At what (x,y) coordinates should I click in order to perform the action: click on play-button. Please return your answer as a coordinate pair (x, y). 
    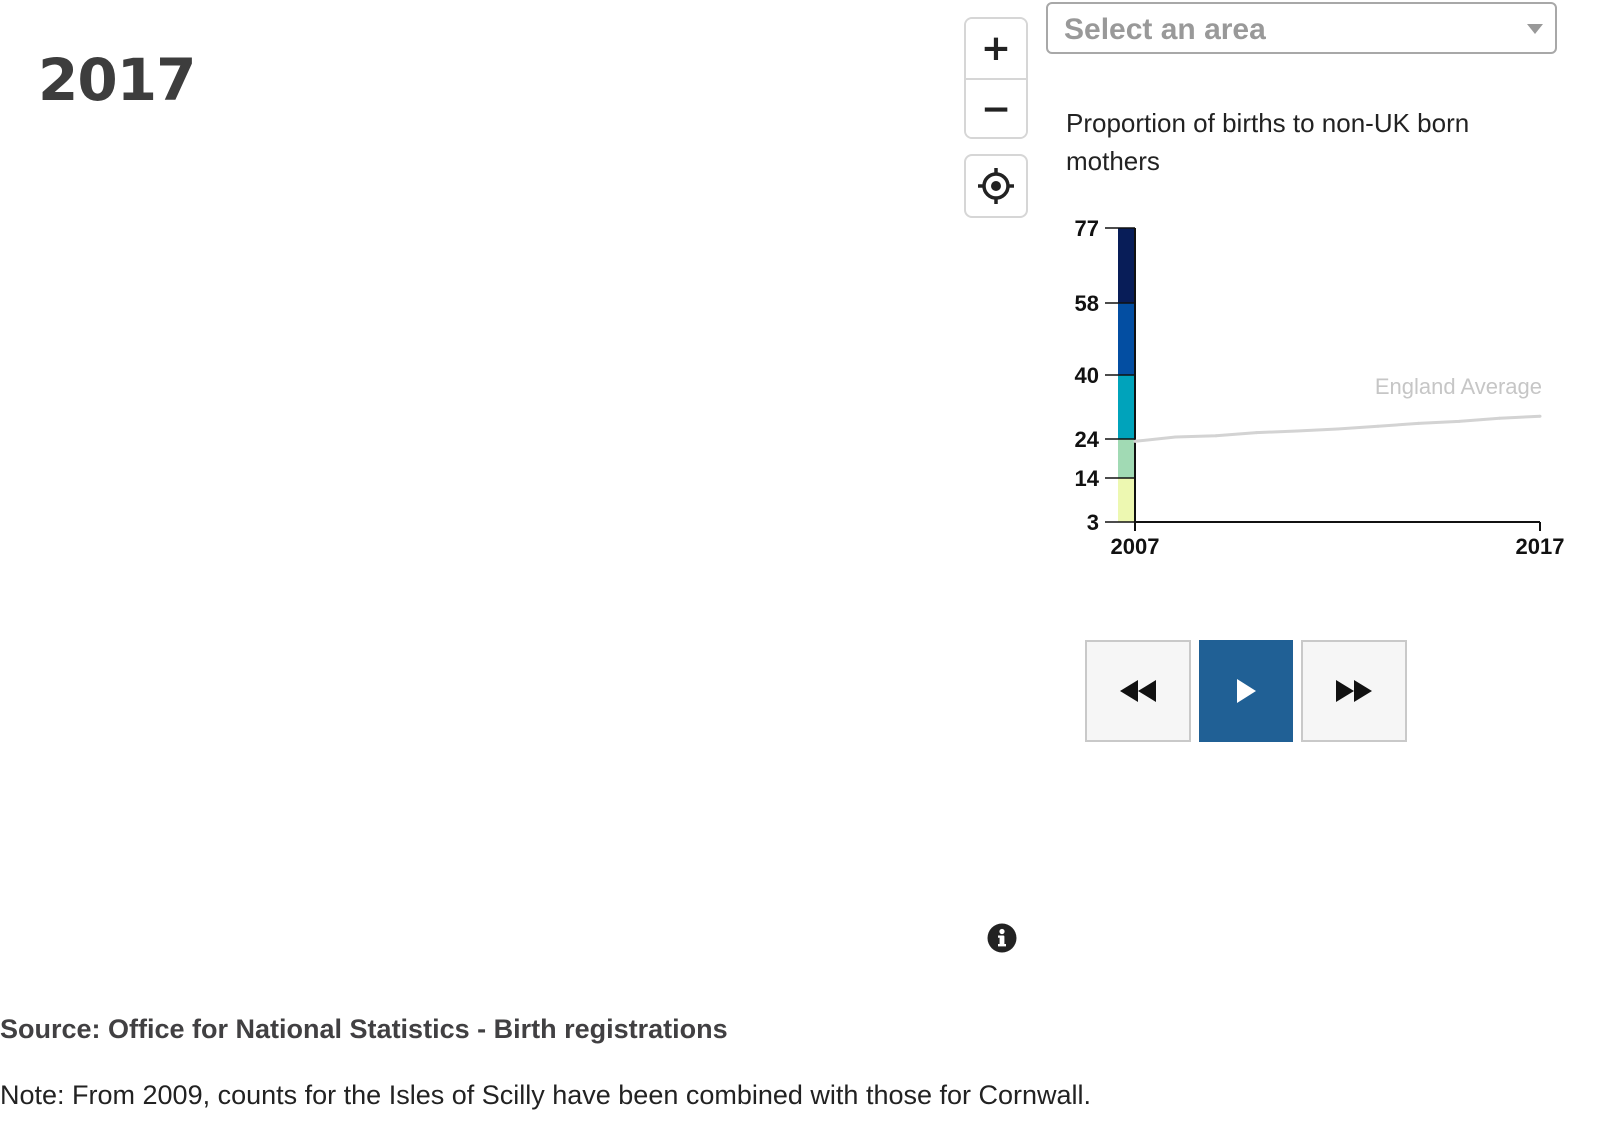
    Looking at the image, I should click on (1246, 691).